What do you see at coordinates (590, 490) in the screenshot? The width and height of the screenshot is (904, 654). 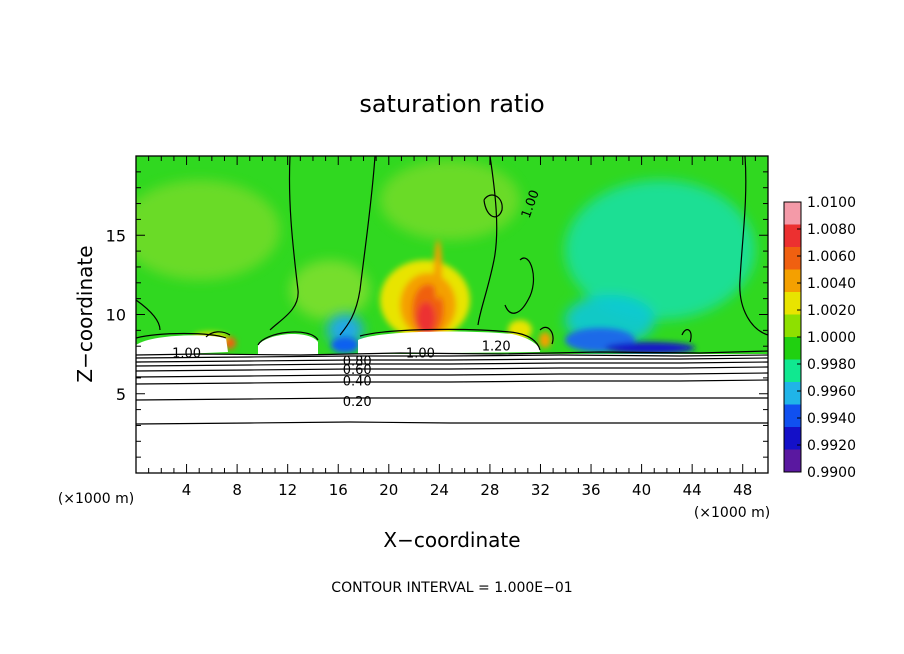 I see `x-tick-label: 36` at bounding box center [590, 490].